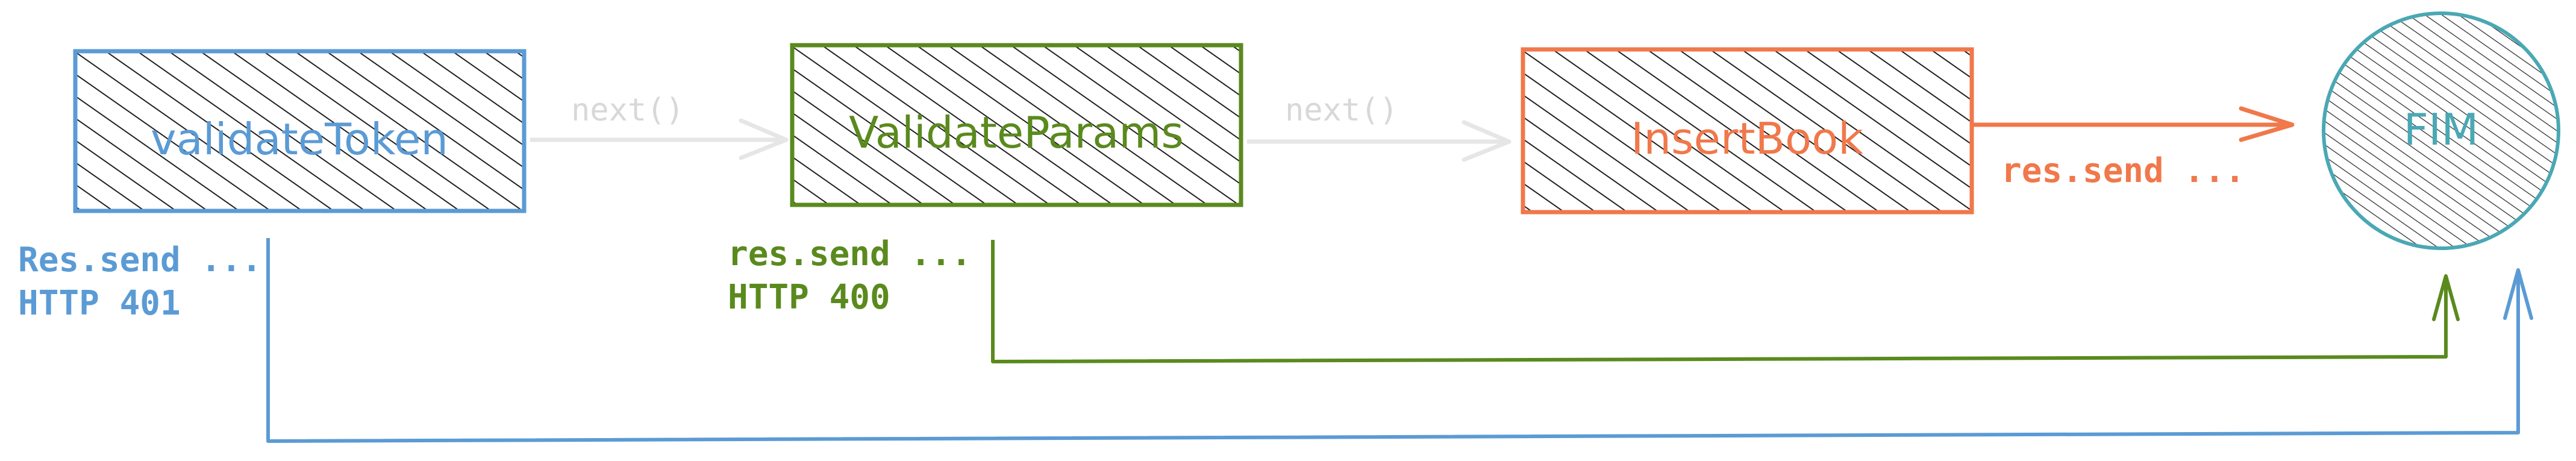  Describe the element at coordinates (1017, 132) in the screenshot. I see `node-validate-params-label: ValidateParams` at that location.